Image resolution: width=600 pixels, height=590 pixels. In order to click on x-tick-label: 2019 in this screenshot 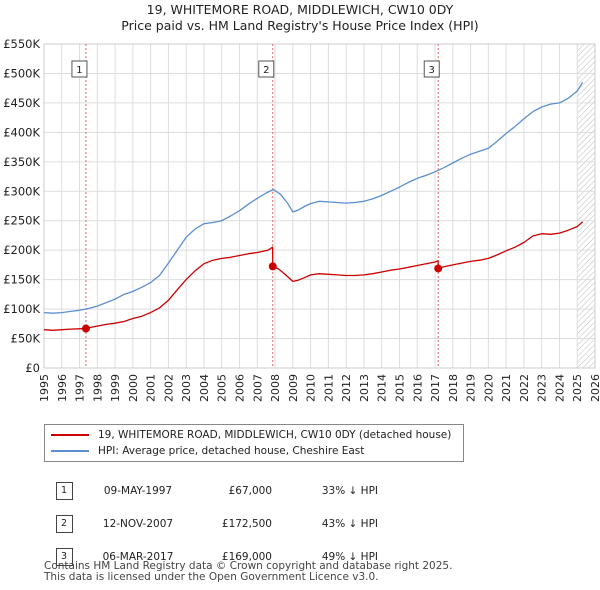, I will do `click(471, 388)`.